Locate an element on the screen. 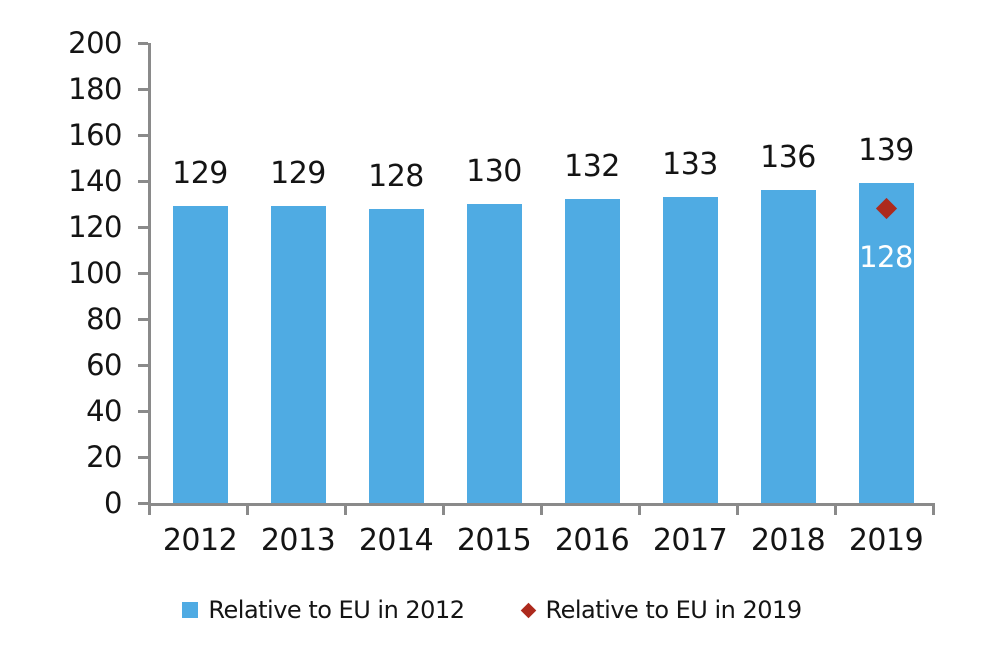  y-axis-tick-label: 100 is located at coordinates (95, 273).